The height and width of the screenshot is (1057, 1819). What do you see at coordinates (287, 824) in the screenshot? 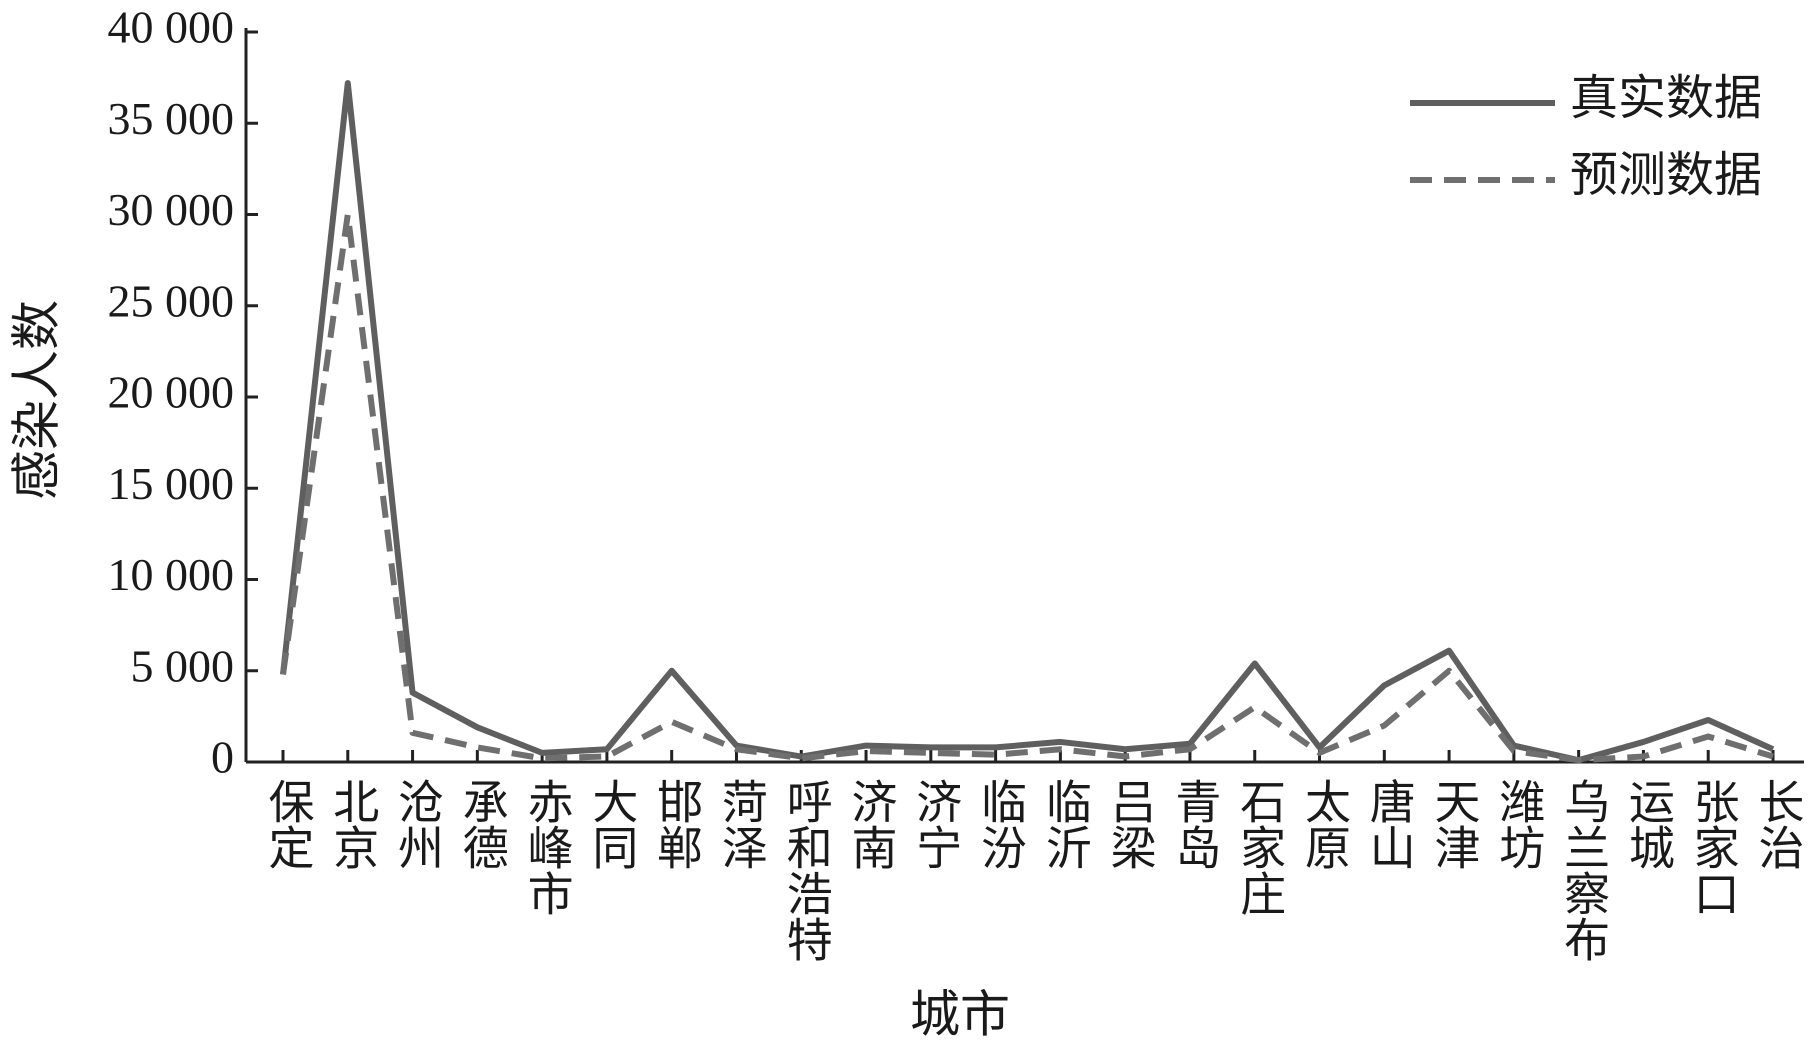
I see `x-tick-label: 保定` at bounding box center [287, 824].